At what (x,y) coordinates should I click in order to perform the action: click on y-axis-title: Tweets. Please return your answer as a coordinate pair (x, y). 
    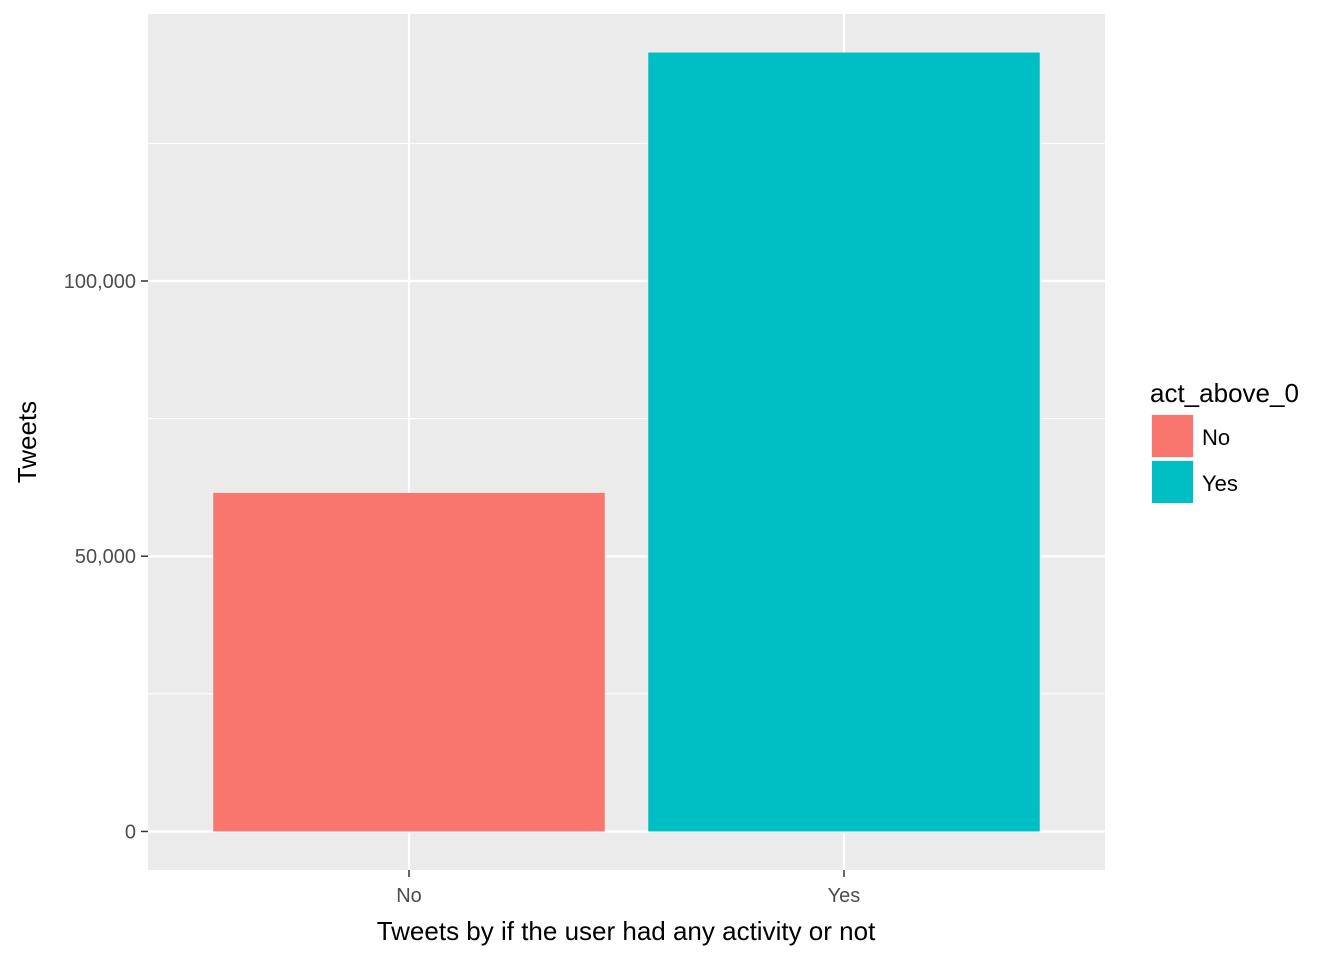
    Looking at the image, I should click on (27, 442).